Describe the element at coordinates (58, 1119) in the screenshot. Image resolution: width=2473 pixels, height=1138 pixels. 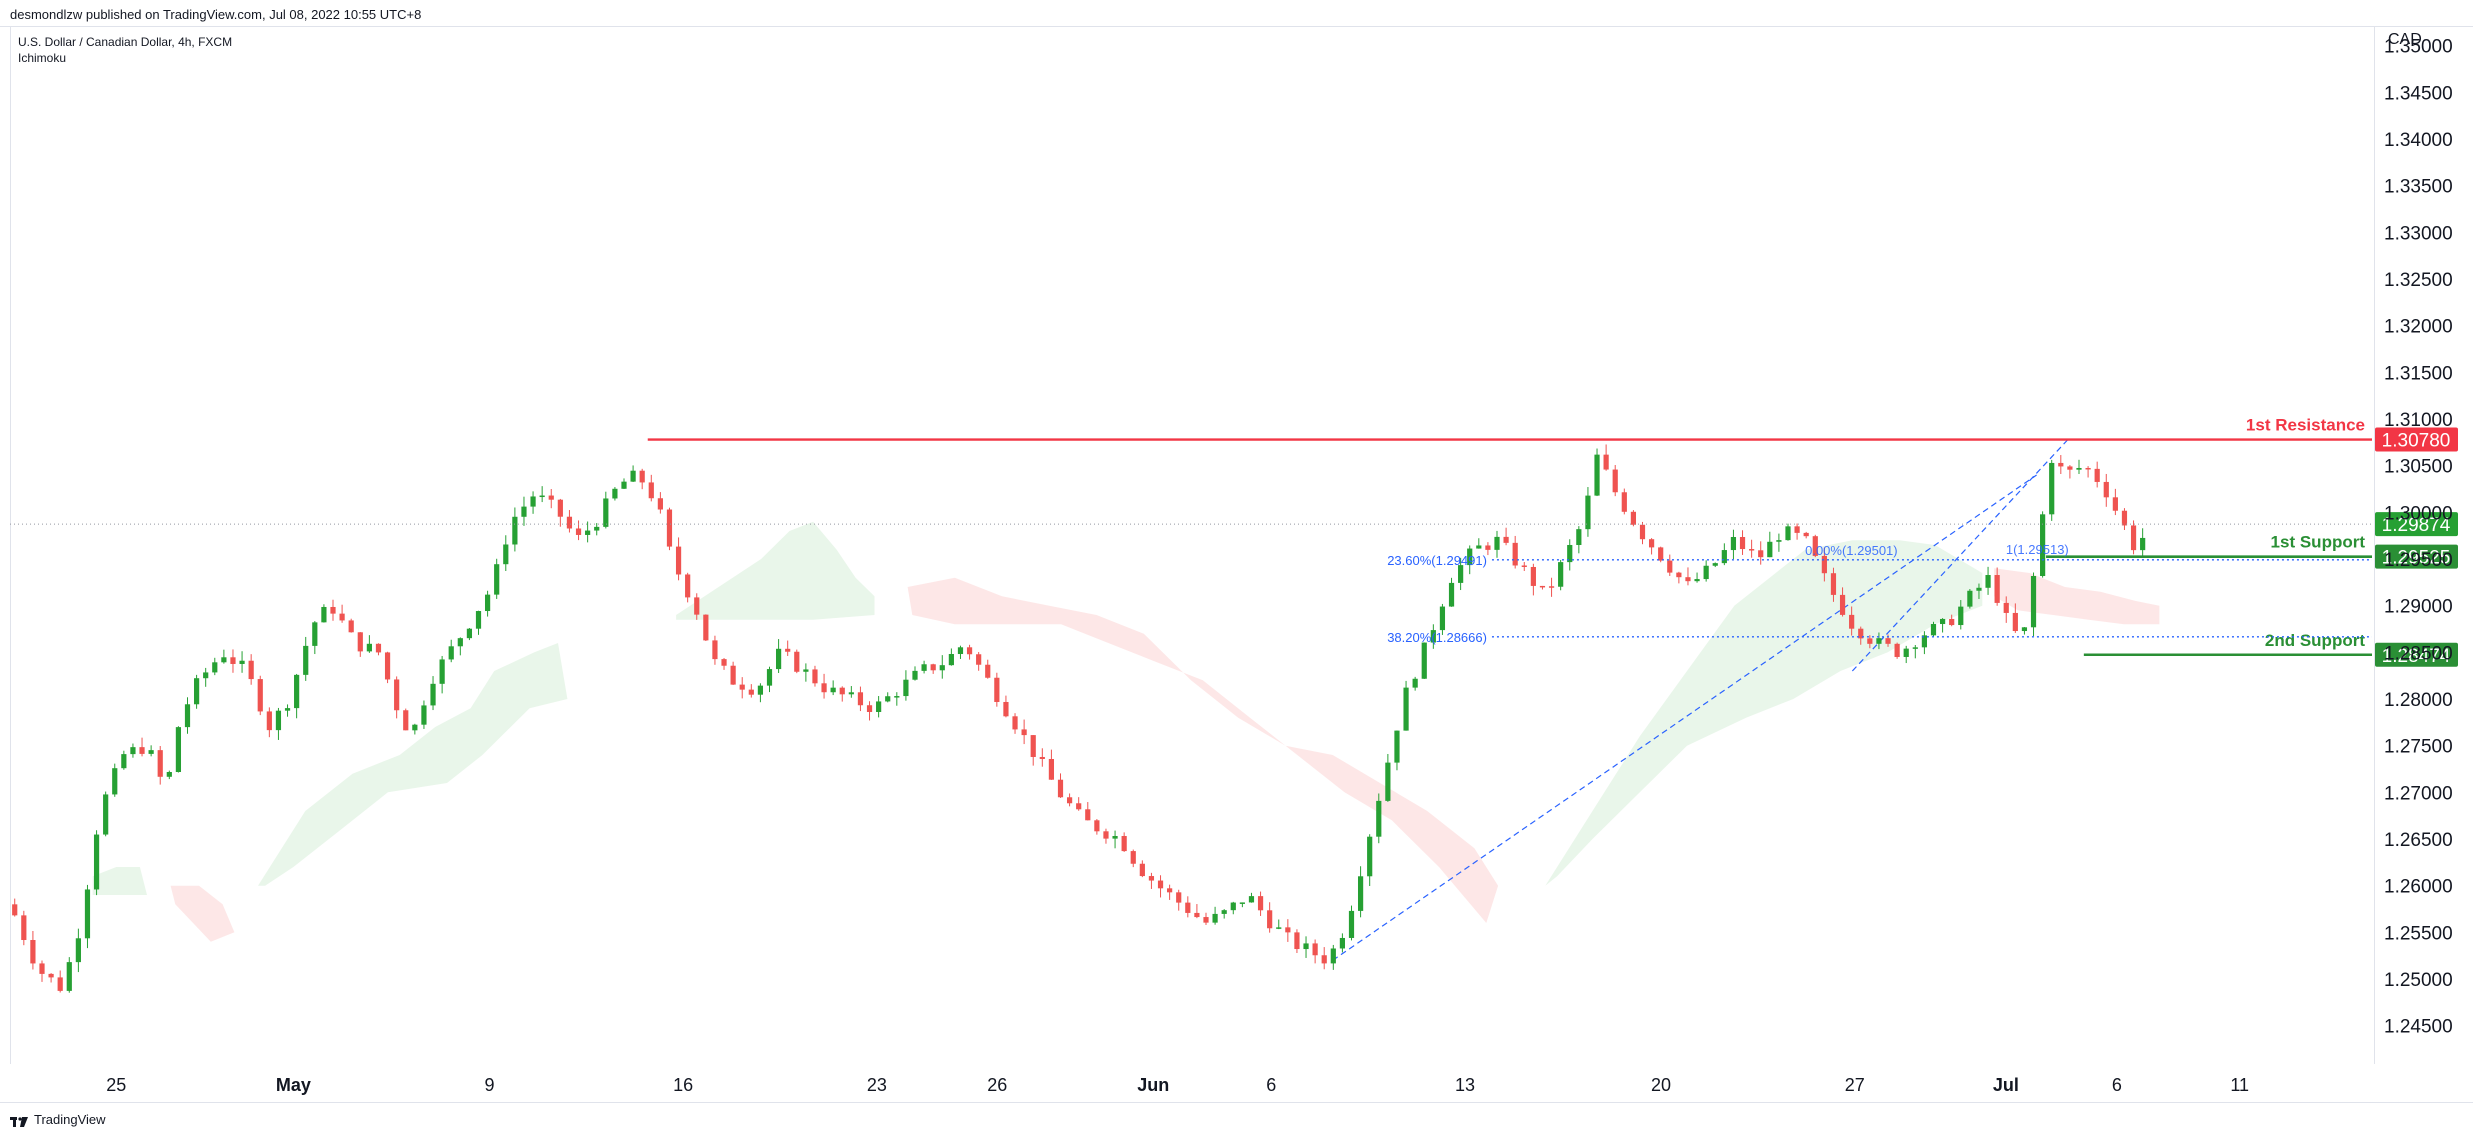
I see `brand-logo: TradingView` at that location.